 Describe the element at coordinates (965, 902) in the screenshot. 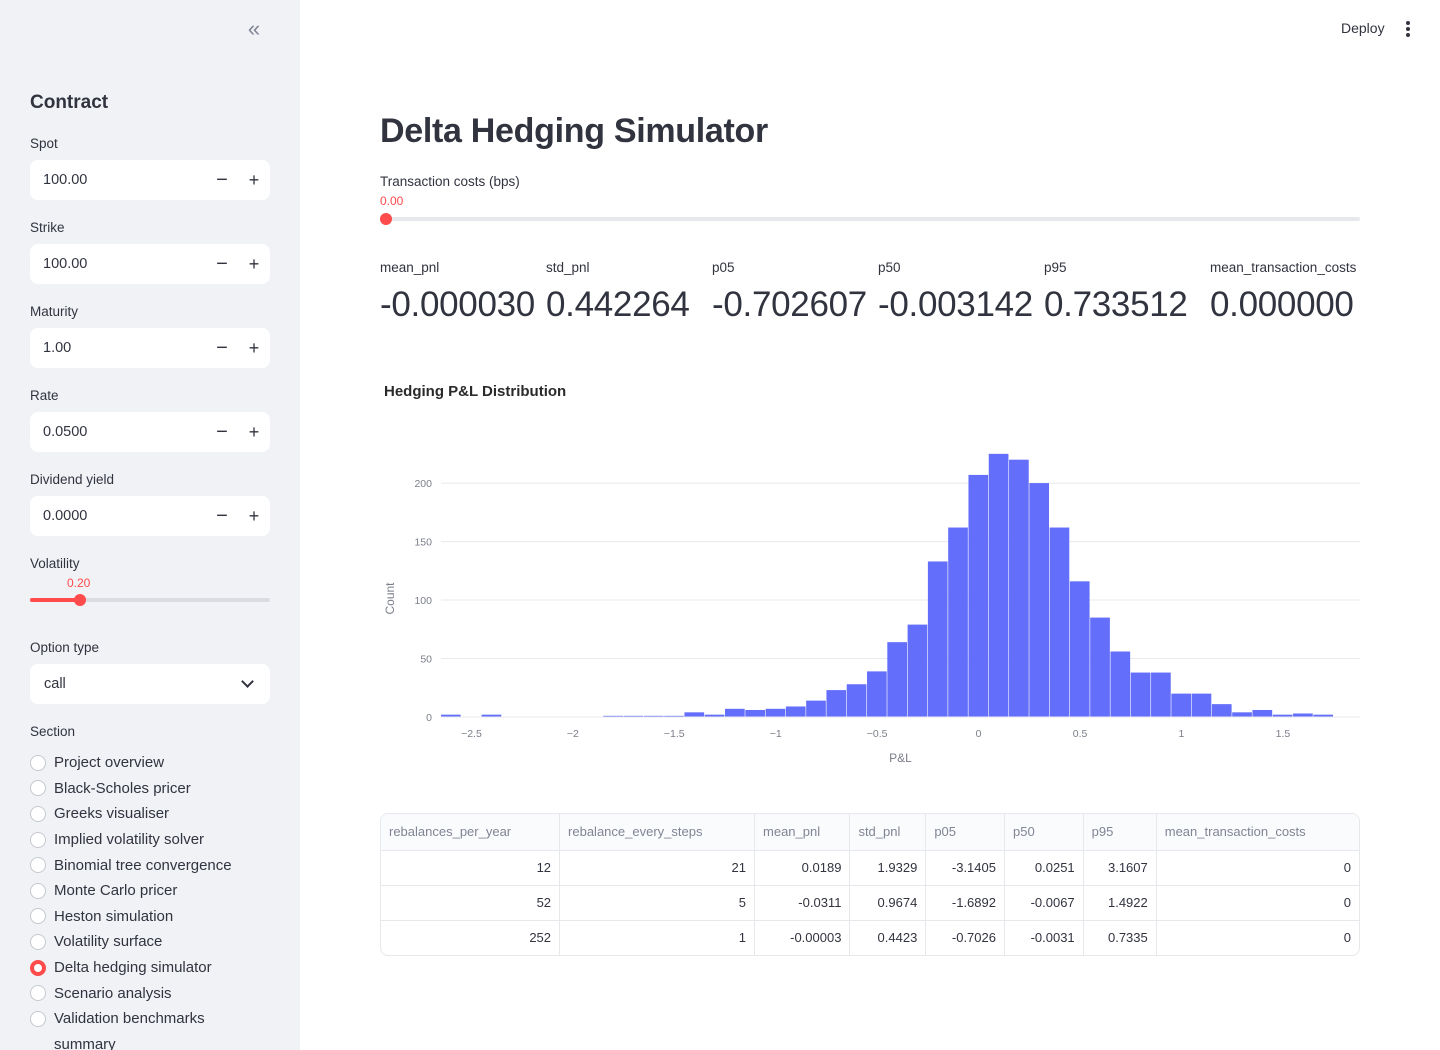

I see `table-cell: -1.6892` at that location.